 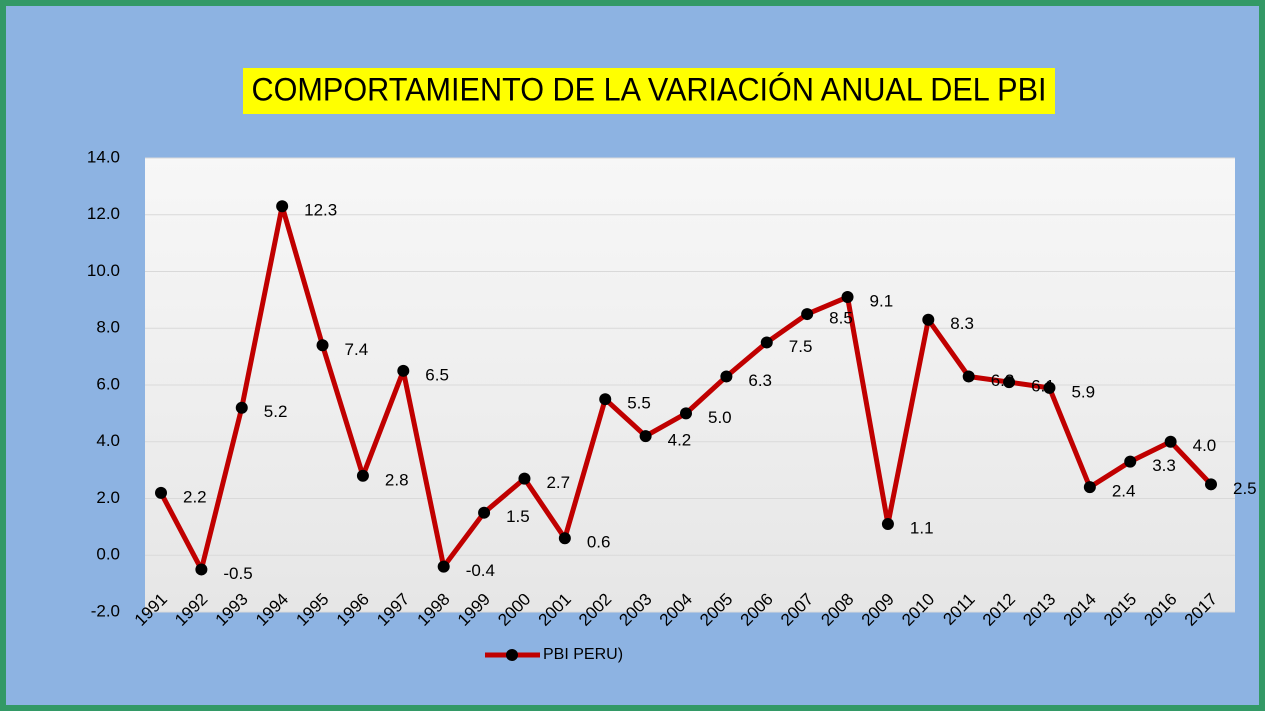 I want to click on y-tick-label: 14.0, so click(x=103, y=156).